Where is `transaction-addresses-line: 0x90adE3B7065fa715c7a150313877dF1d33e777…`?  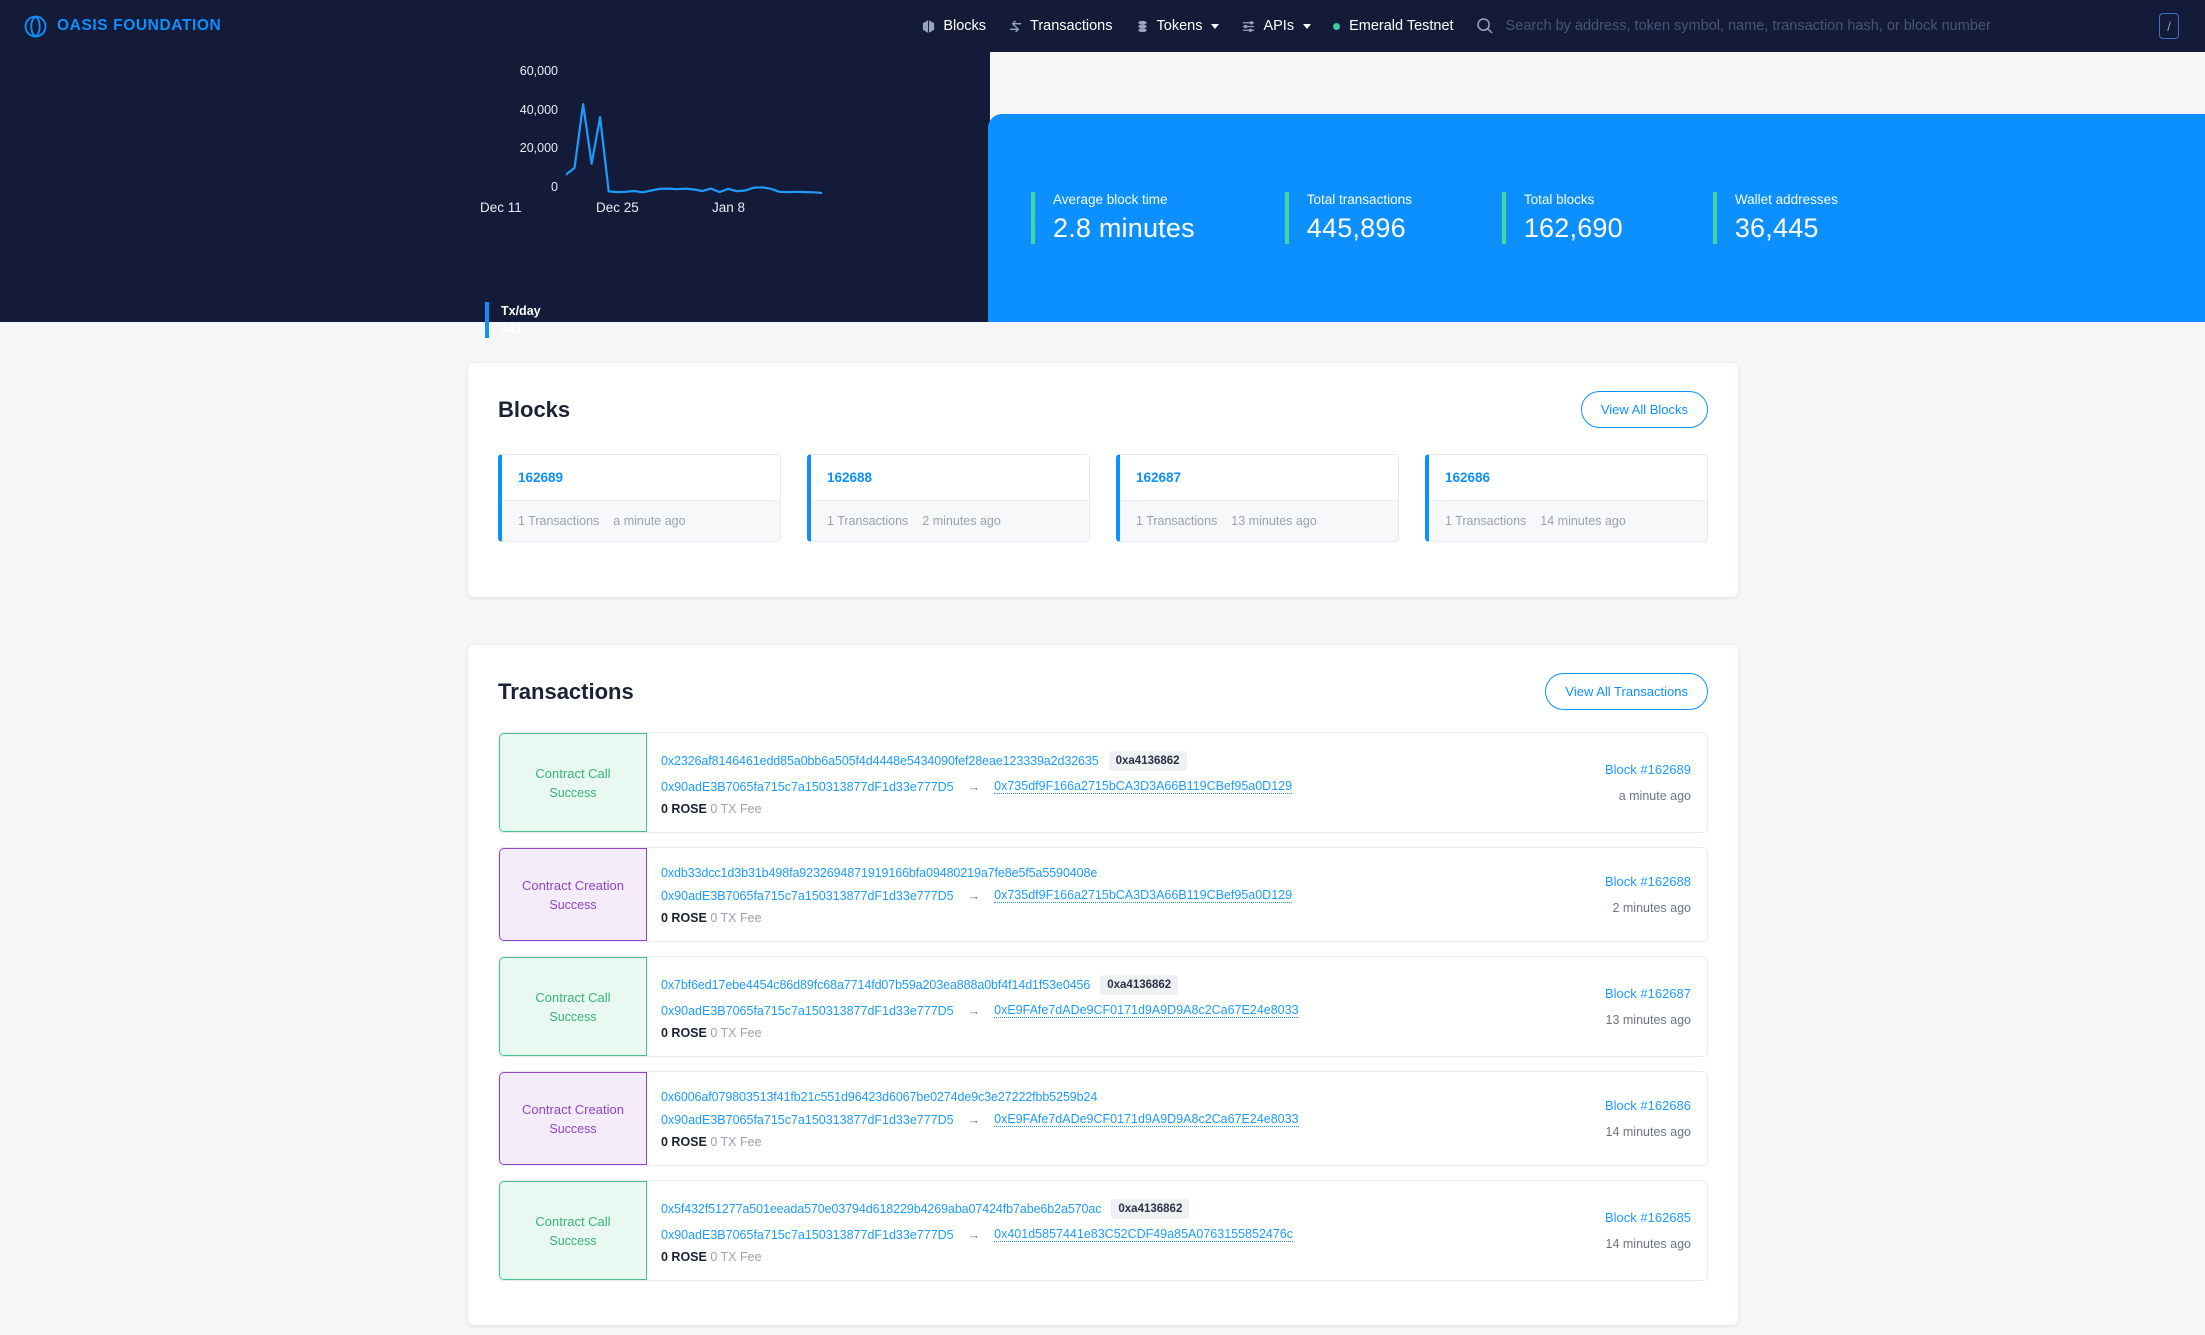 transaction-addresses-line: 0x90adE3B7065fa715c7a150313877dF1d33e777… is located at coordinates (1085, 1119).